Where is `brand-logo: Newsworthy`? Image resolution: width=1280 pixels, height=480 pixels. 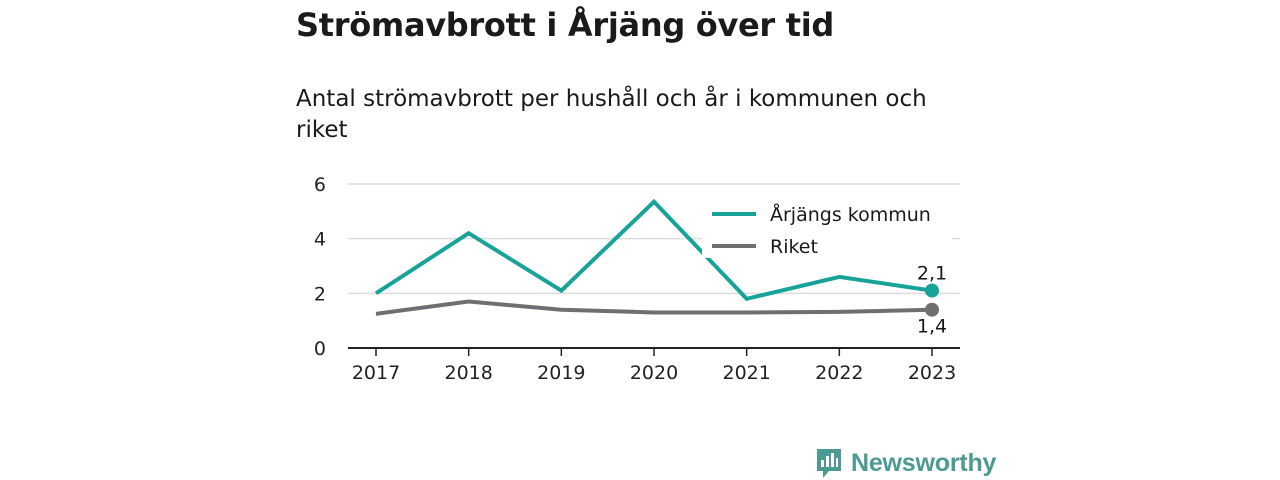 brand-logo: Newsworthy is located at coordinates (905, 463).